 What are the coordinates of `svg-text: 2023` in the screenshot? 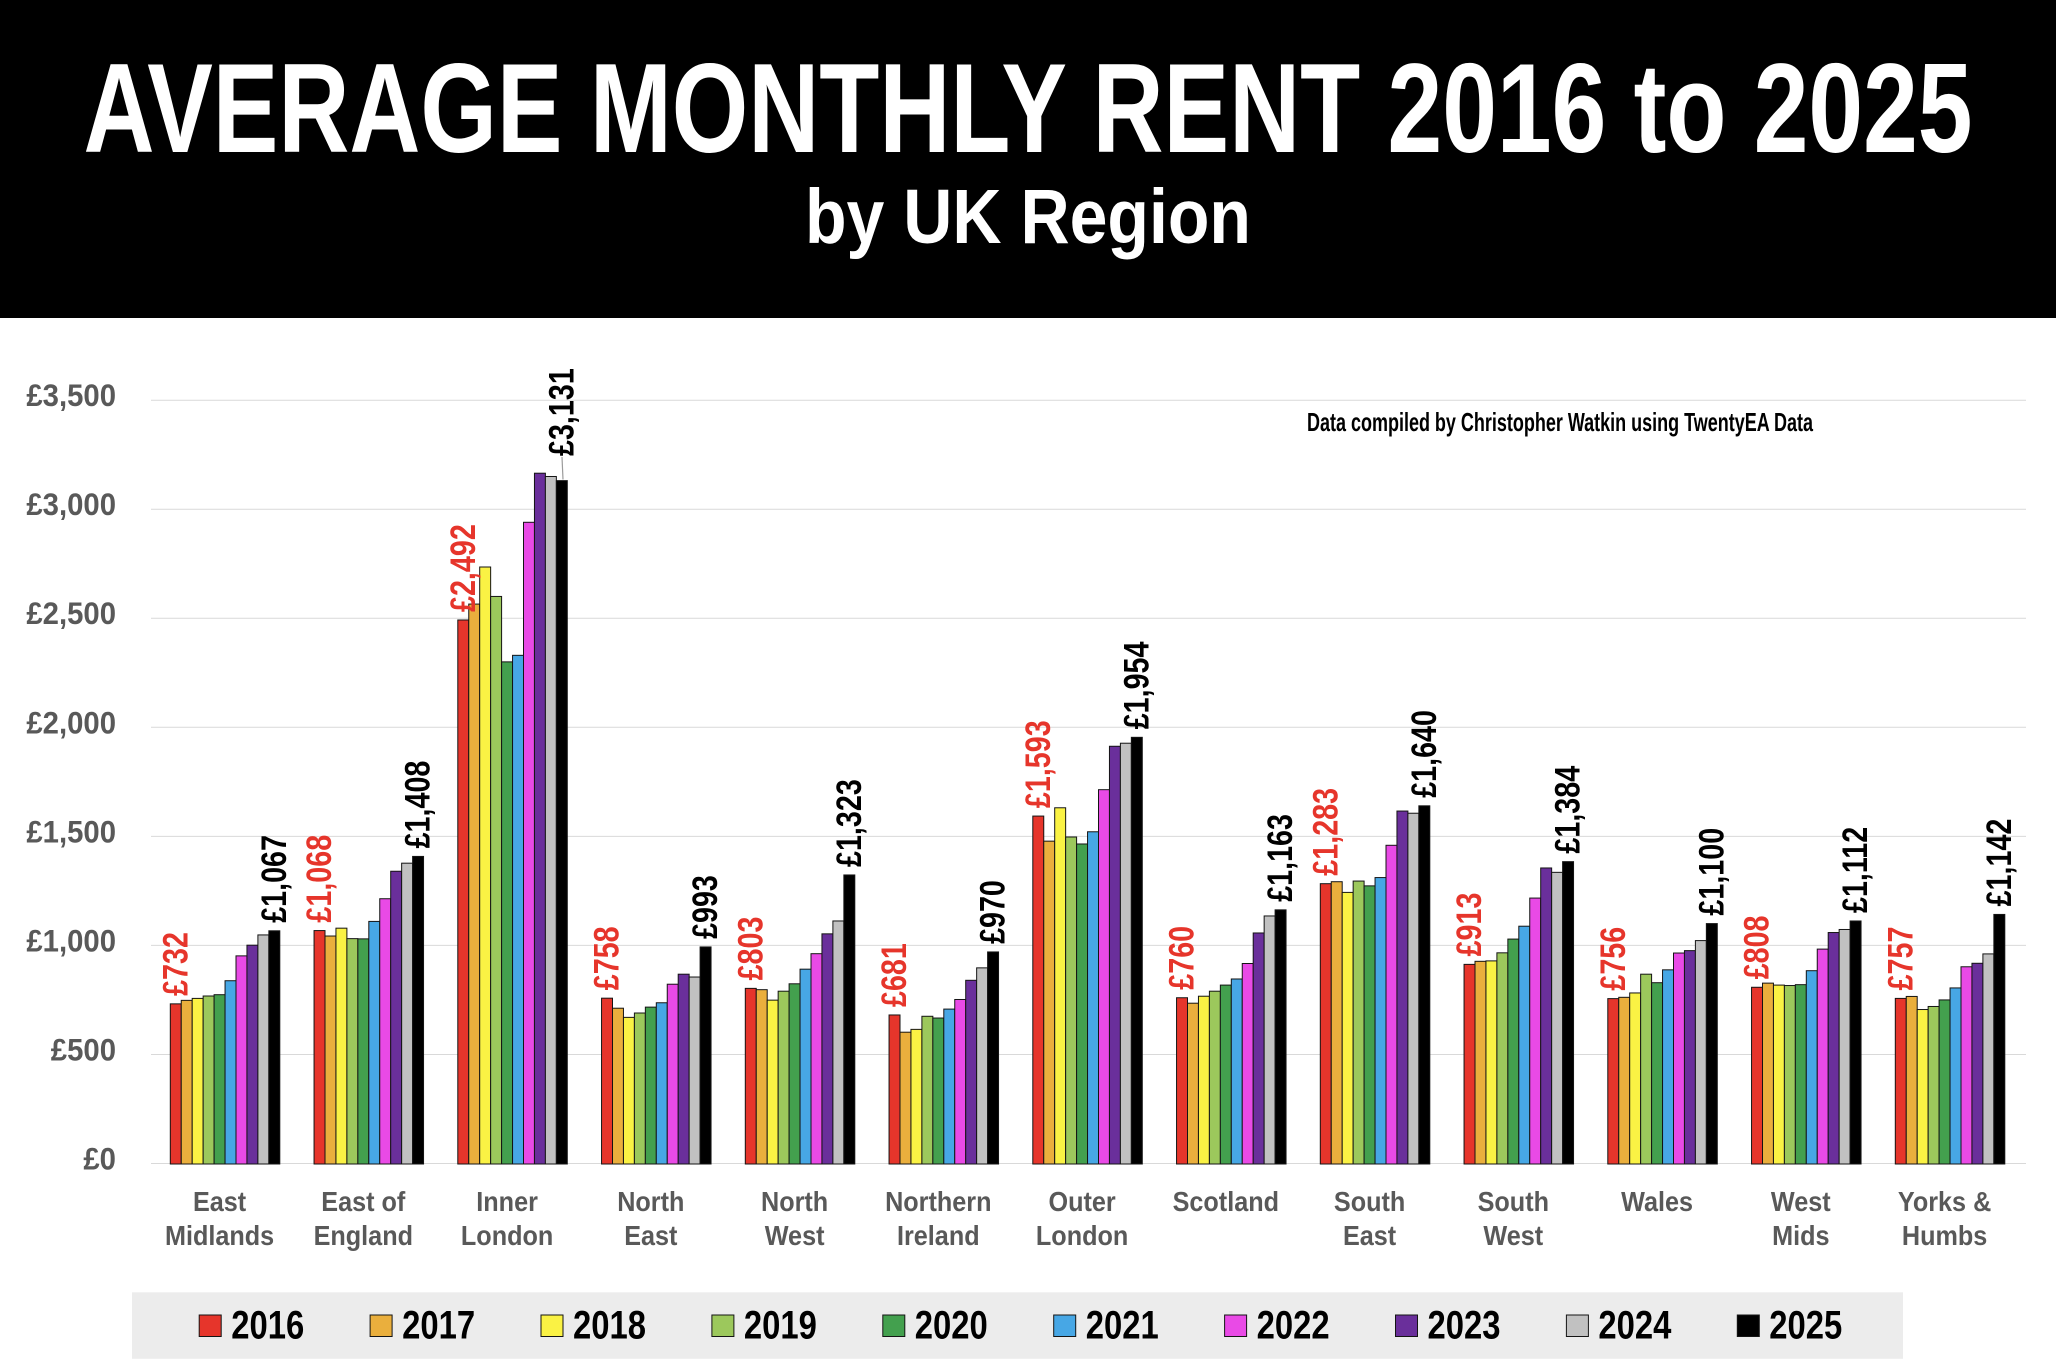 It's located at (1464, 1326).